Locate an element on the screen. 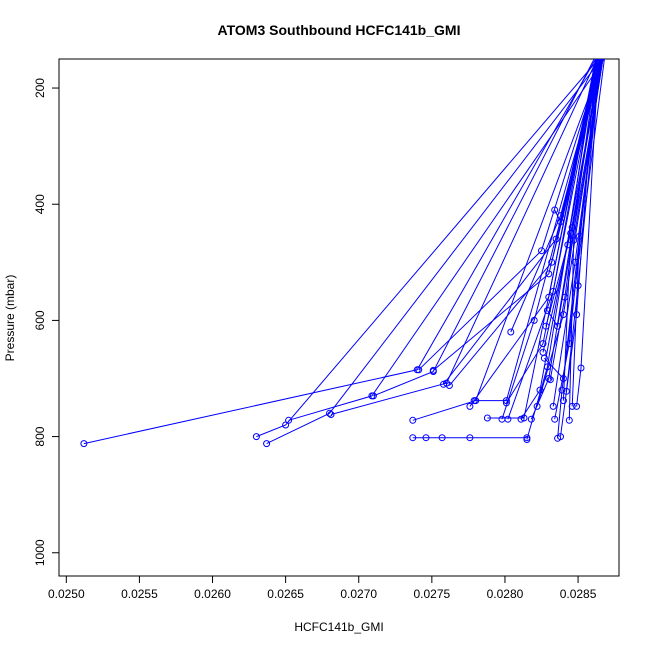 The image size is (650, 650). chart-title: ATOM3 Southbound HCFC141b_GMI is located at coordinates (339, 30).